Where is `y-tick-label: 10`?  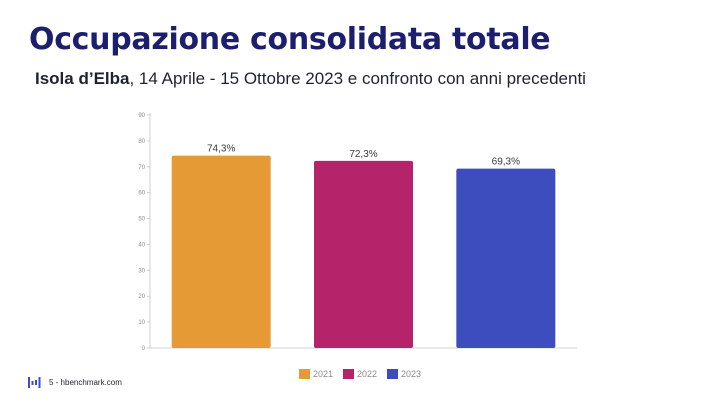 y-tick-label: 10 is located at coordinates (141, 323).